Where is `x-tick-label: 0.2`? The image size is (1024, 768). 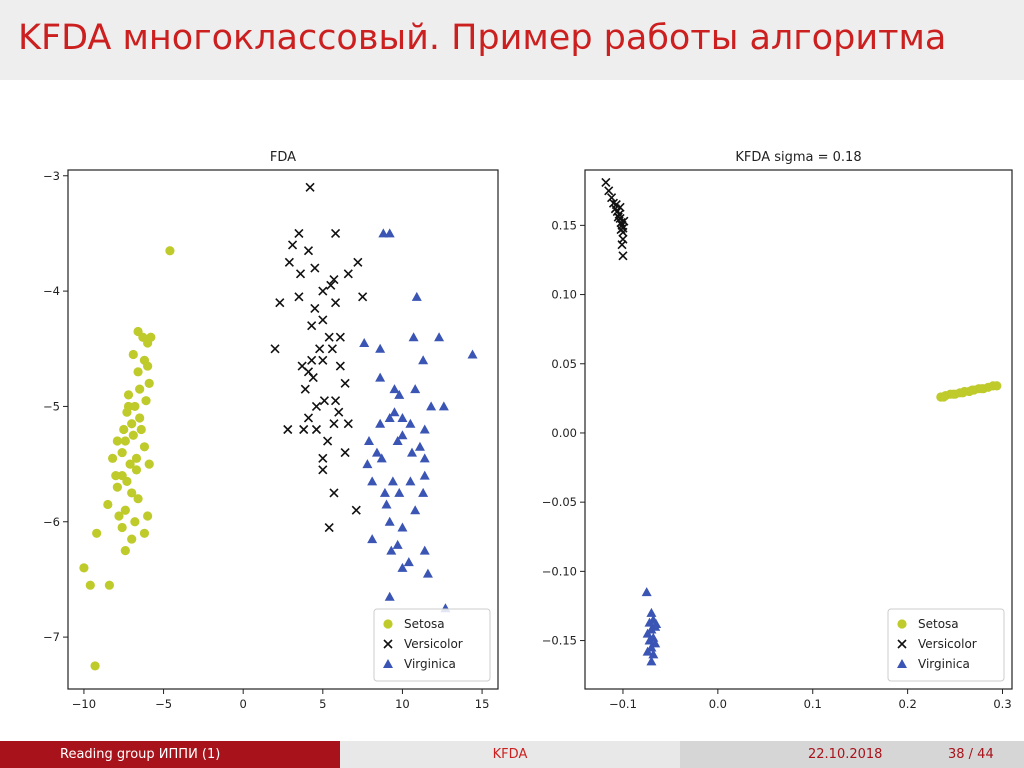
x-tick-label: 0.2 is located at coordinates (907, 704).